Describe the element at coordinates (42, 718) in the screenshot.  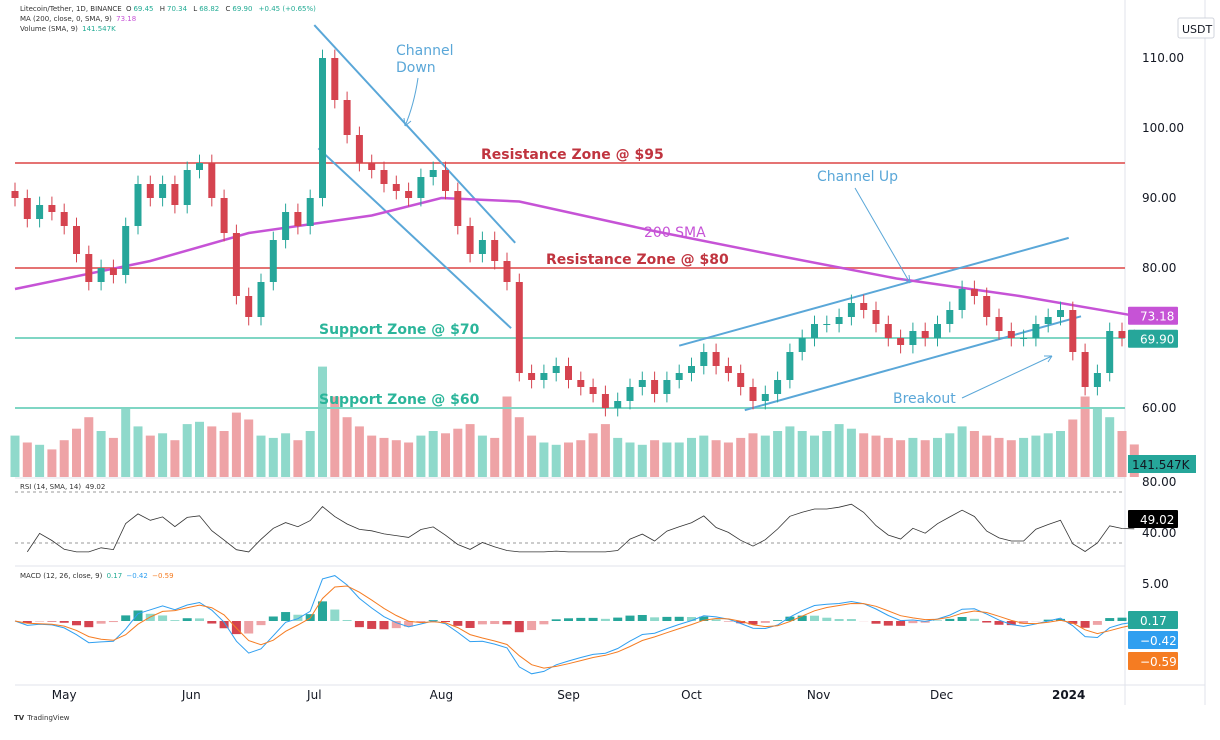
I see `tradingview-logo: TV TradingView` at that location.